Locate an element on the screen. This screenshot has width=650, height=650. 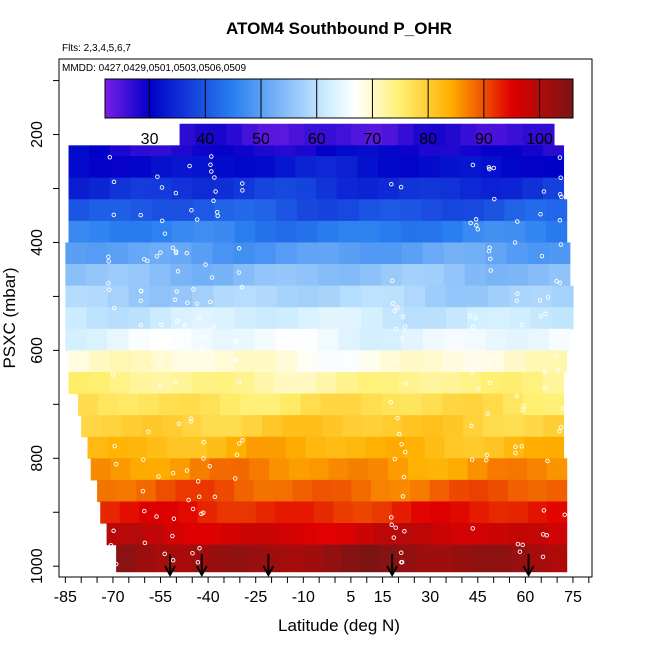
colorbar-tick-label: 90 is located at coordinates (484, 139).